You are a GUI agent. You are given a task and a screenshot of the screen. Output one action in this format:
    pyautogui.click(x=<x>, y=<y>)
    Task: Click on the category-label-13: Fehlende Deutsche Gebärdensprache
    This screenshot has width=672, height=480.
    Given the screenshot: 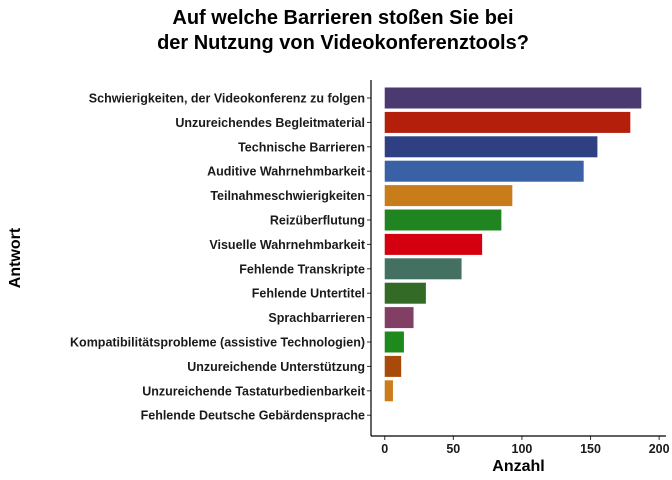 What is the action you would take?
    pyautogui.click(x=253, y=416)
    